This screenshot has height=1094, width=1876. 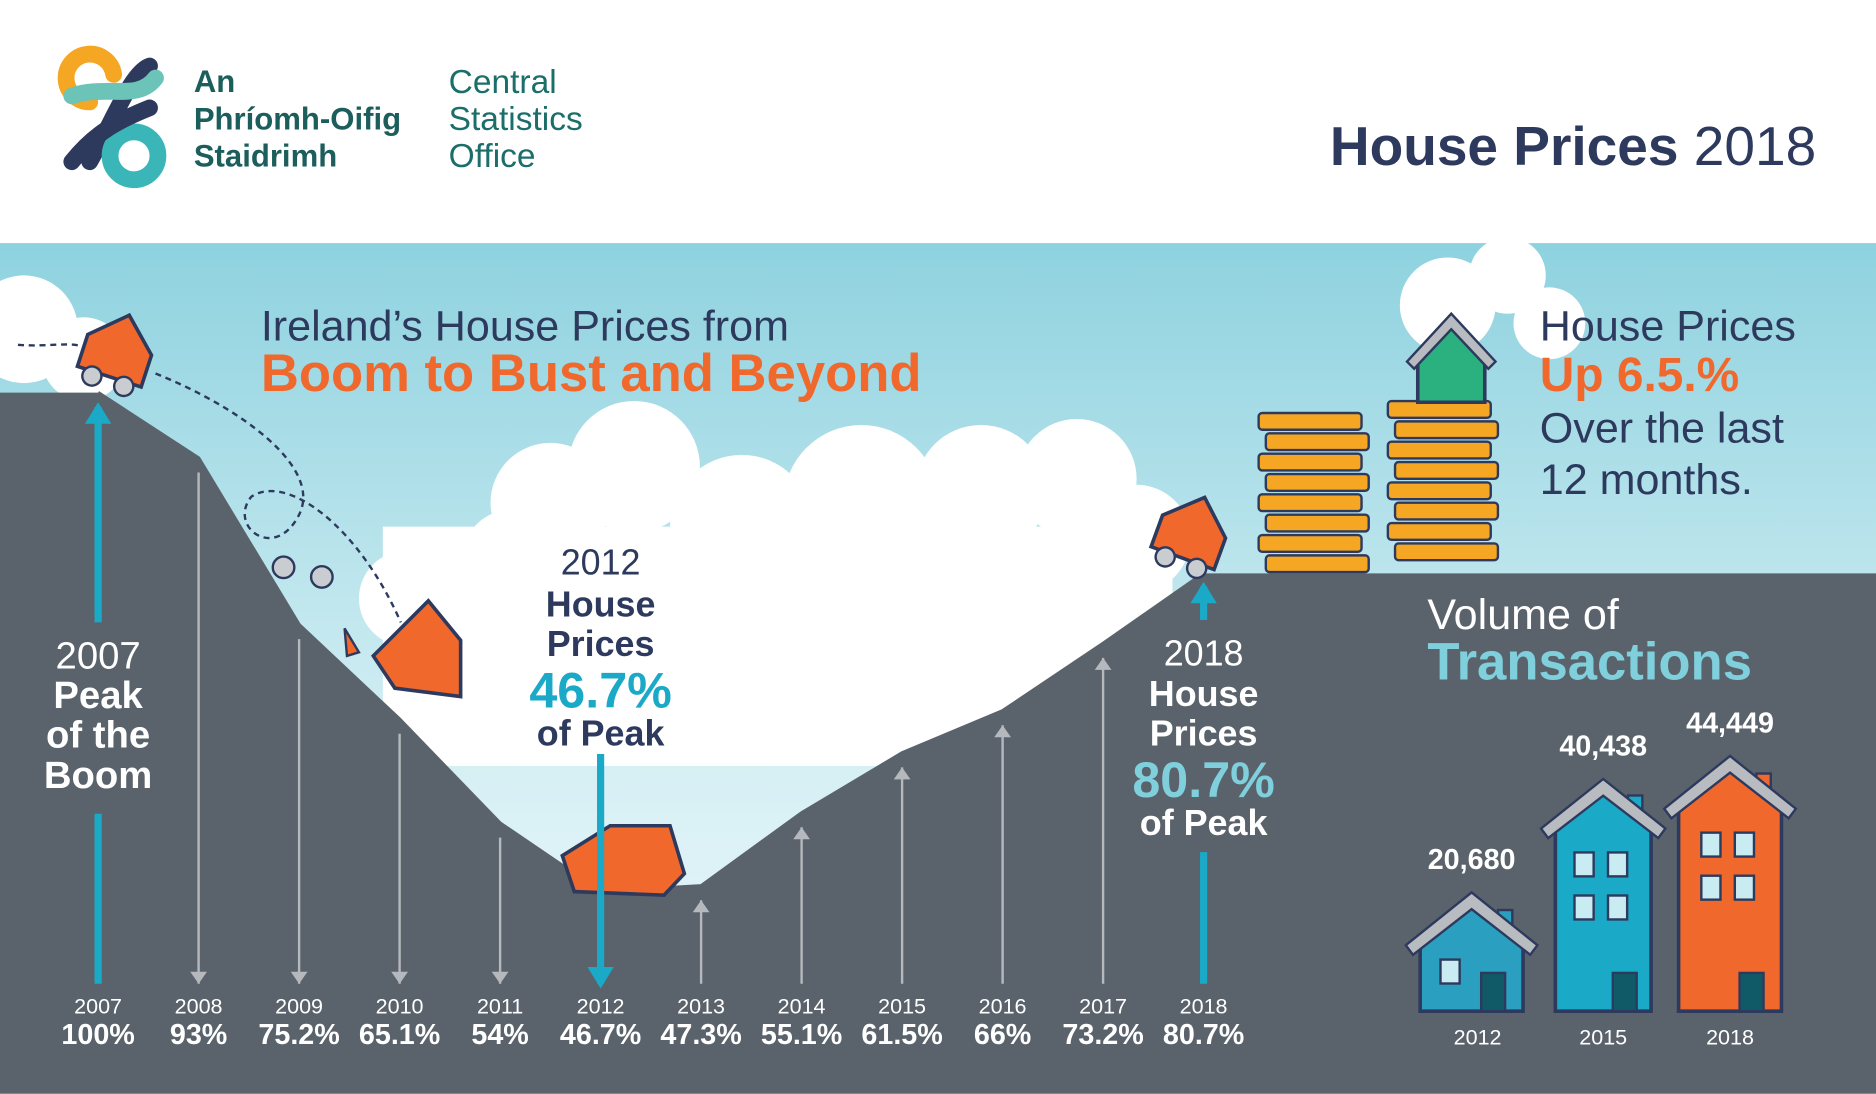 I want to click on year-label: 2007, so click(x=98, y=1006).